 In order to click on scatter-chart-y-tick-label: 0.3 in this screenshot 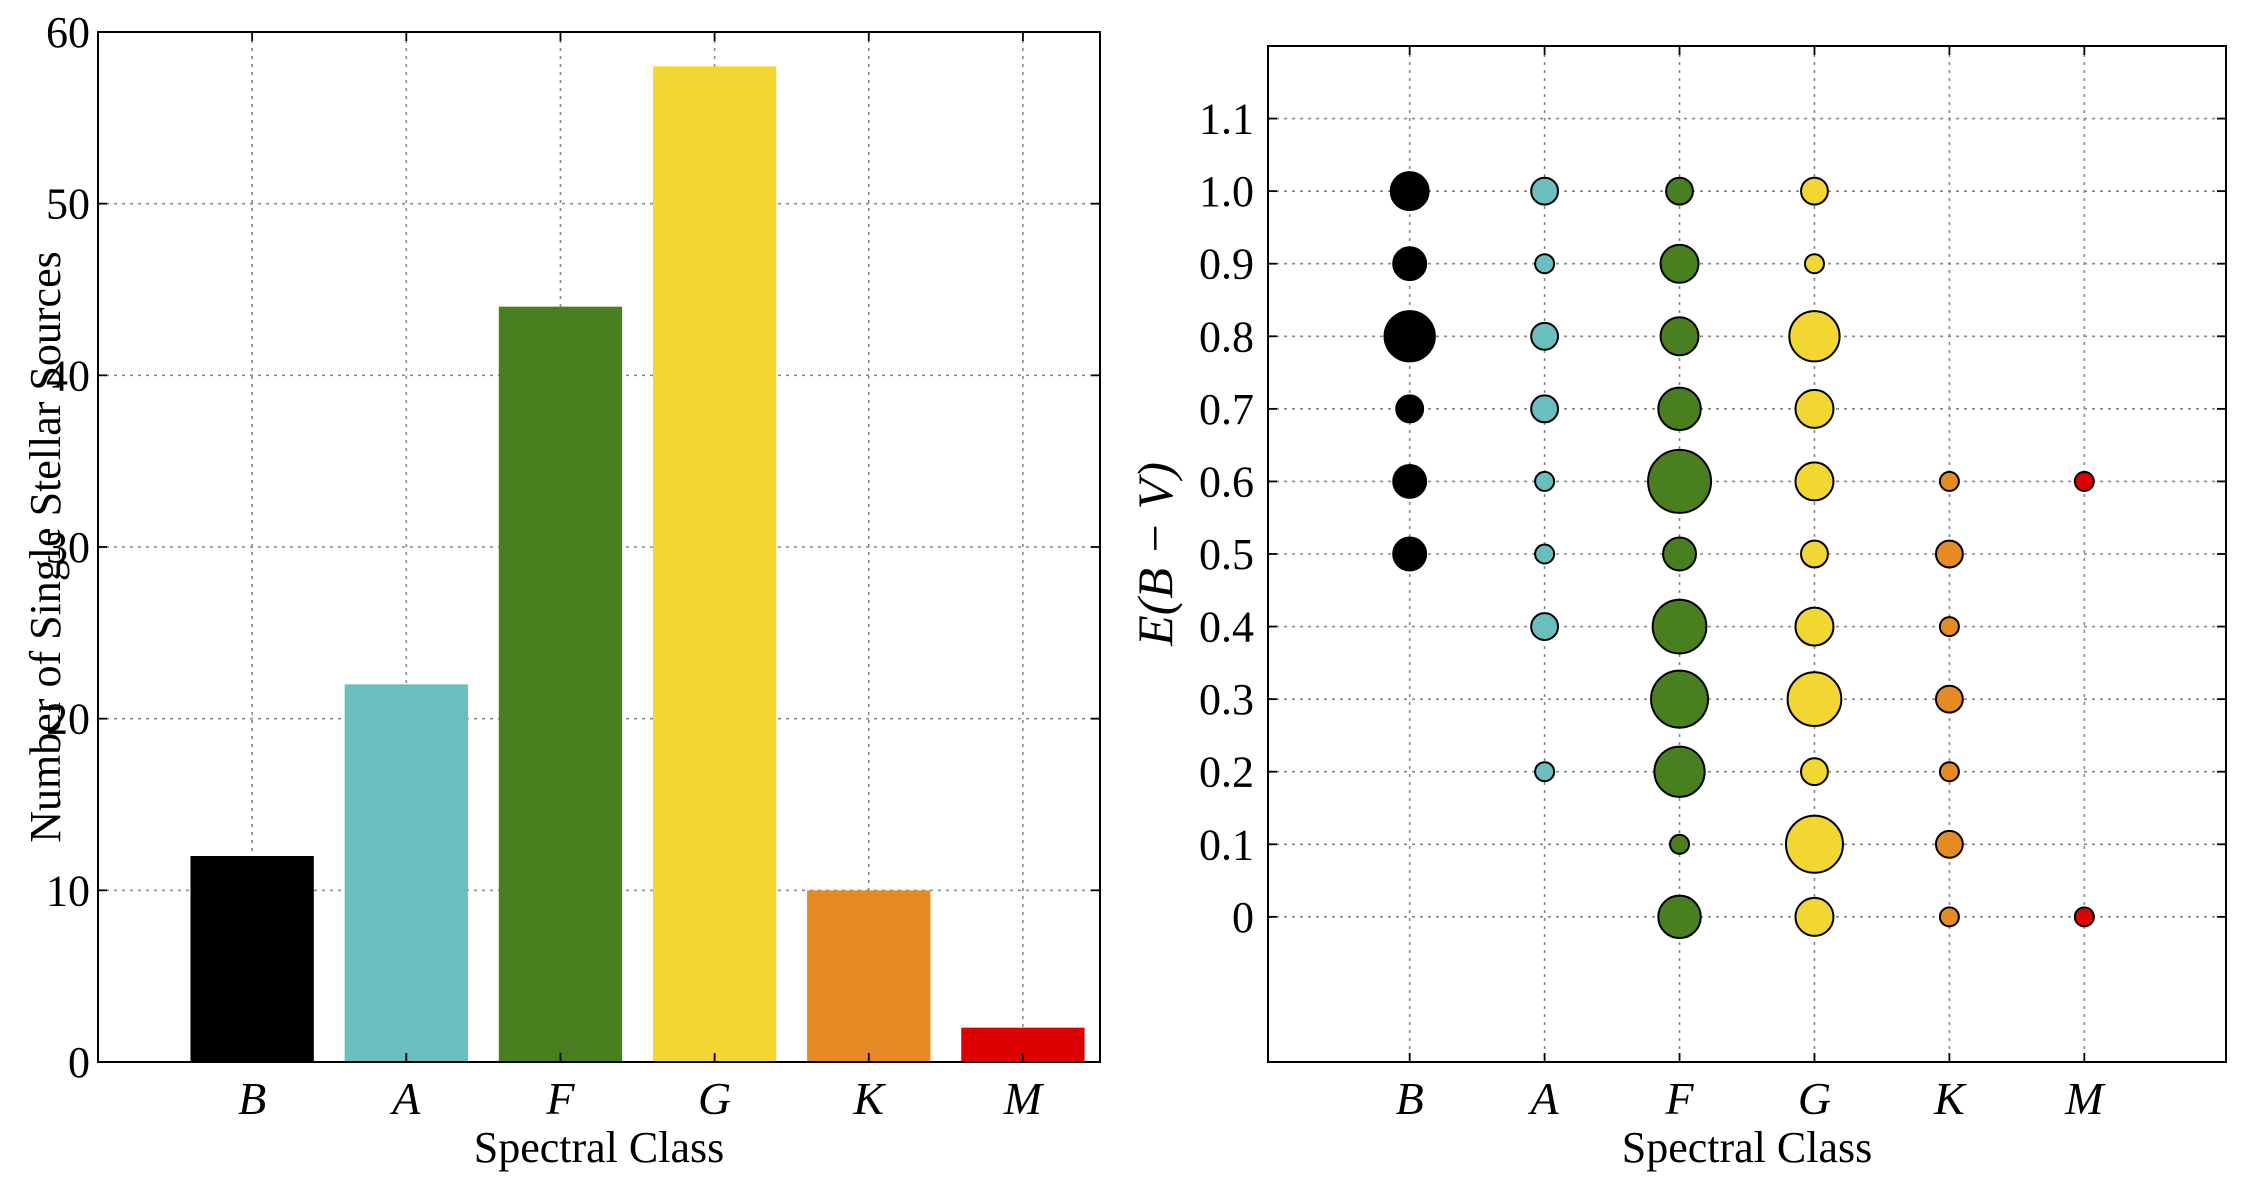, I will do `click(1226, 699)`.